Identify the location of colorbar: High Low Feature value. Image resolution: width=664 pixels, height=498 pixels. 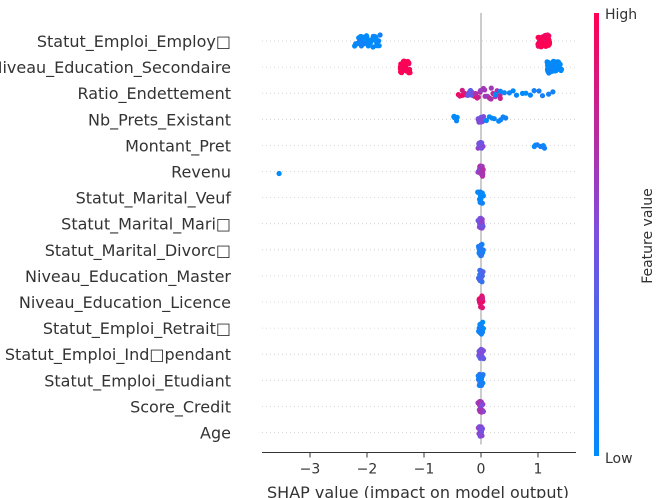
(625, 237).